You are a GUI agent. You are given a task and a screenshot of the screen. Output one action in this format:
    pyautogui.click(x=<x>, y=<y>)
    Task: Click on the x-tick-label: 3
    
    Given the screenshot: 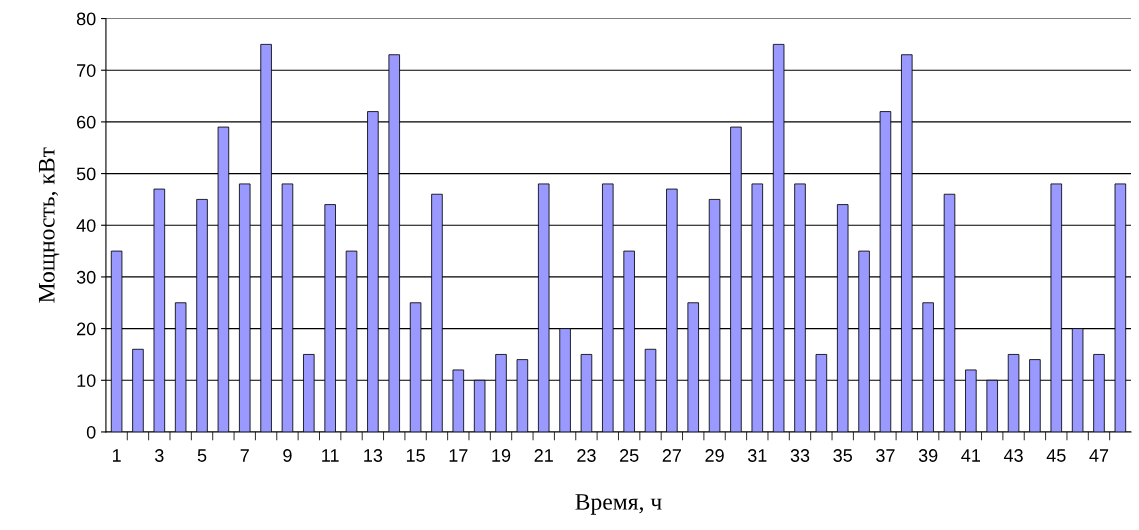 What is the action you would take?
    pyautogui.click(x=159, y=455)
    